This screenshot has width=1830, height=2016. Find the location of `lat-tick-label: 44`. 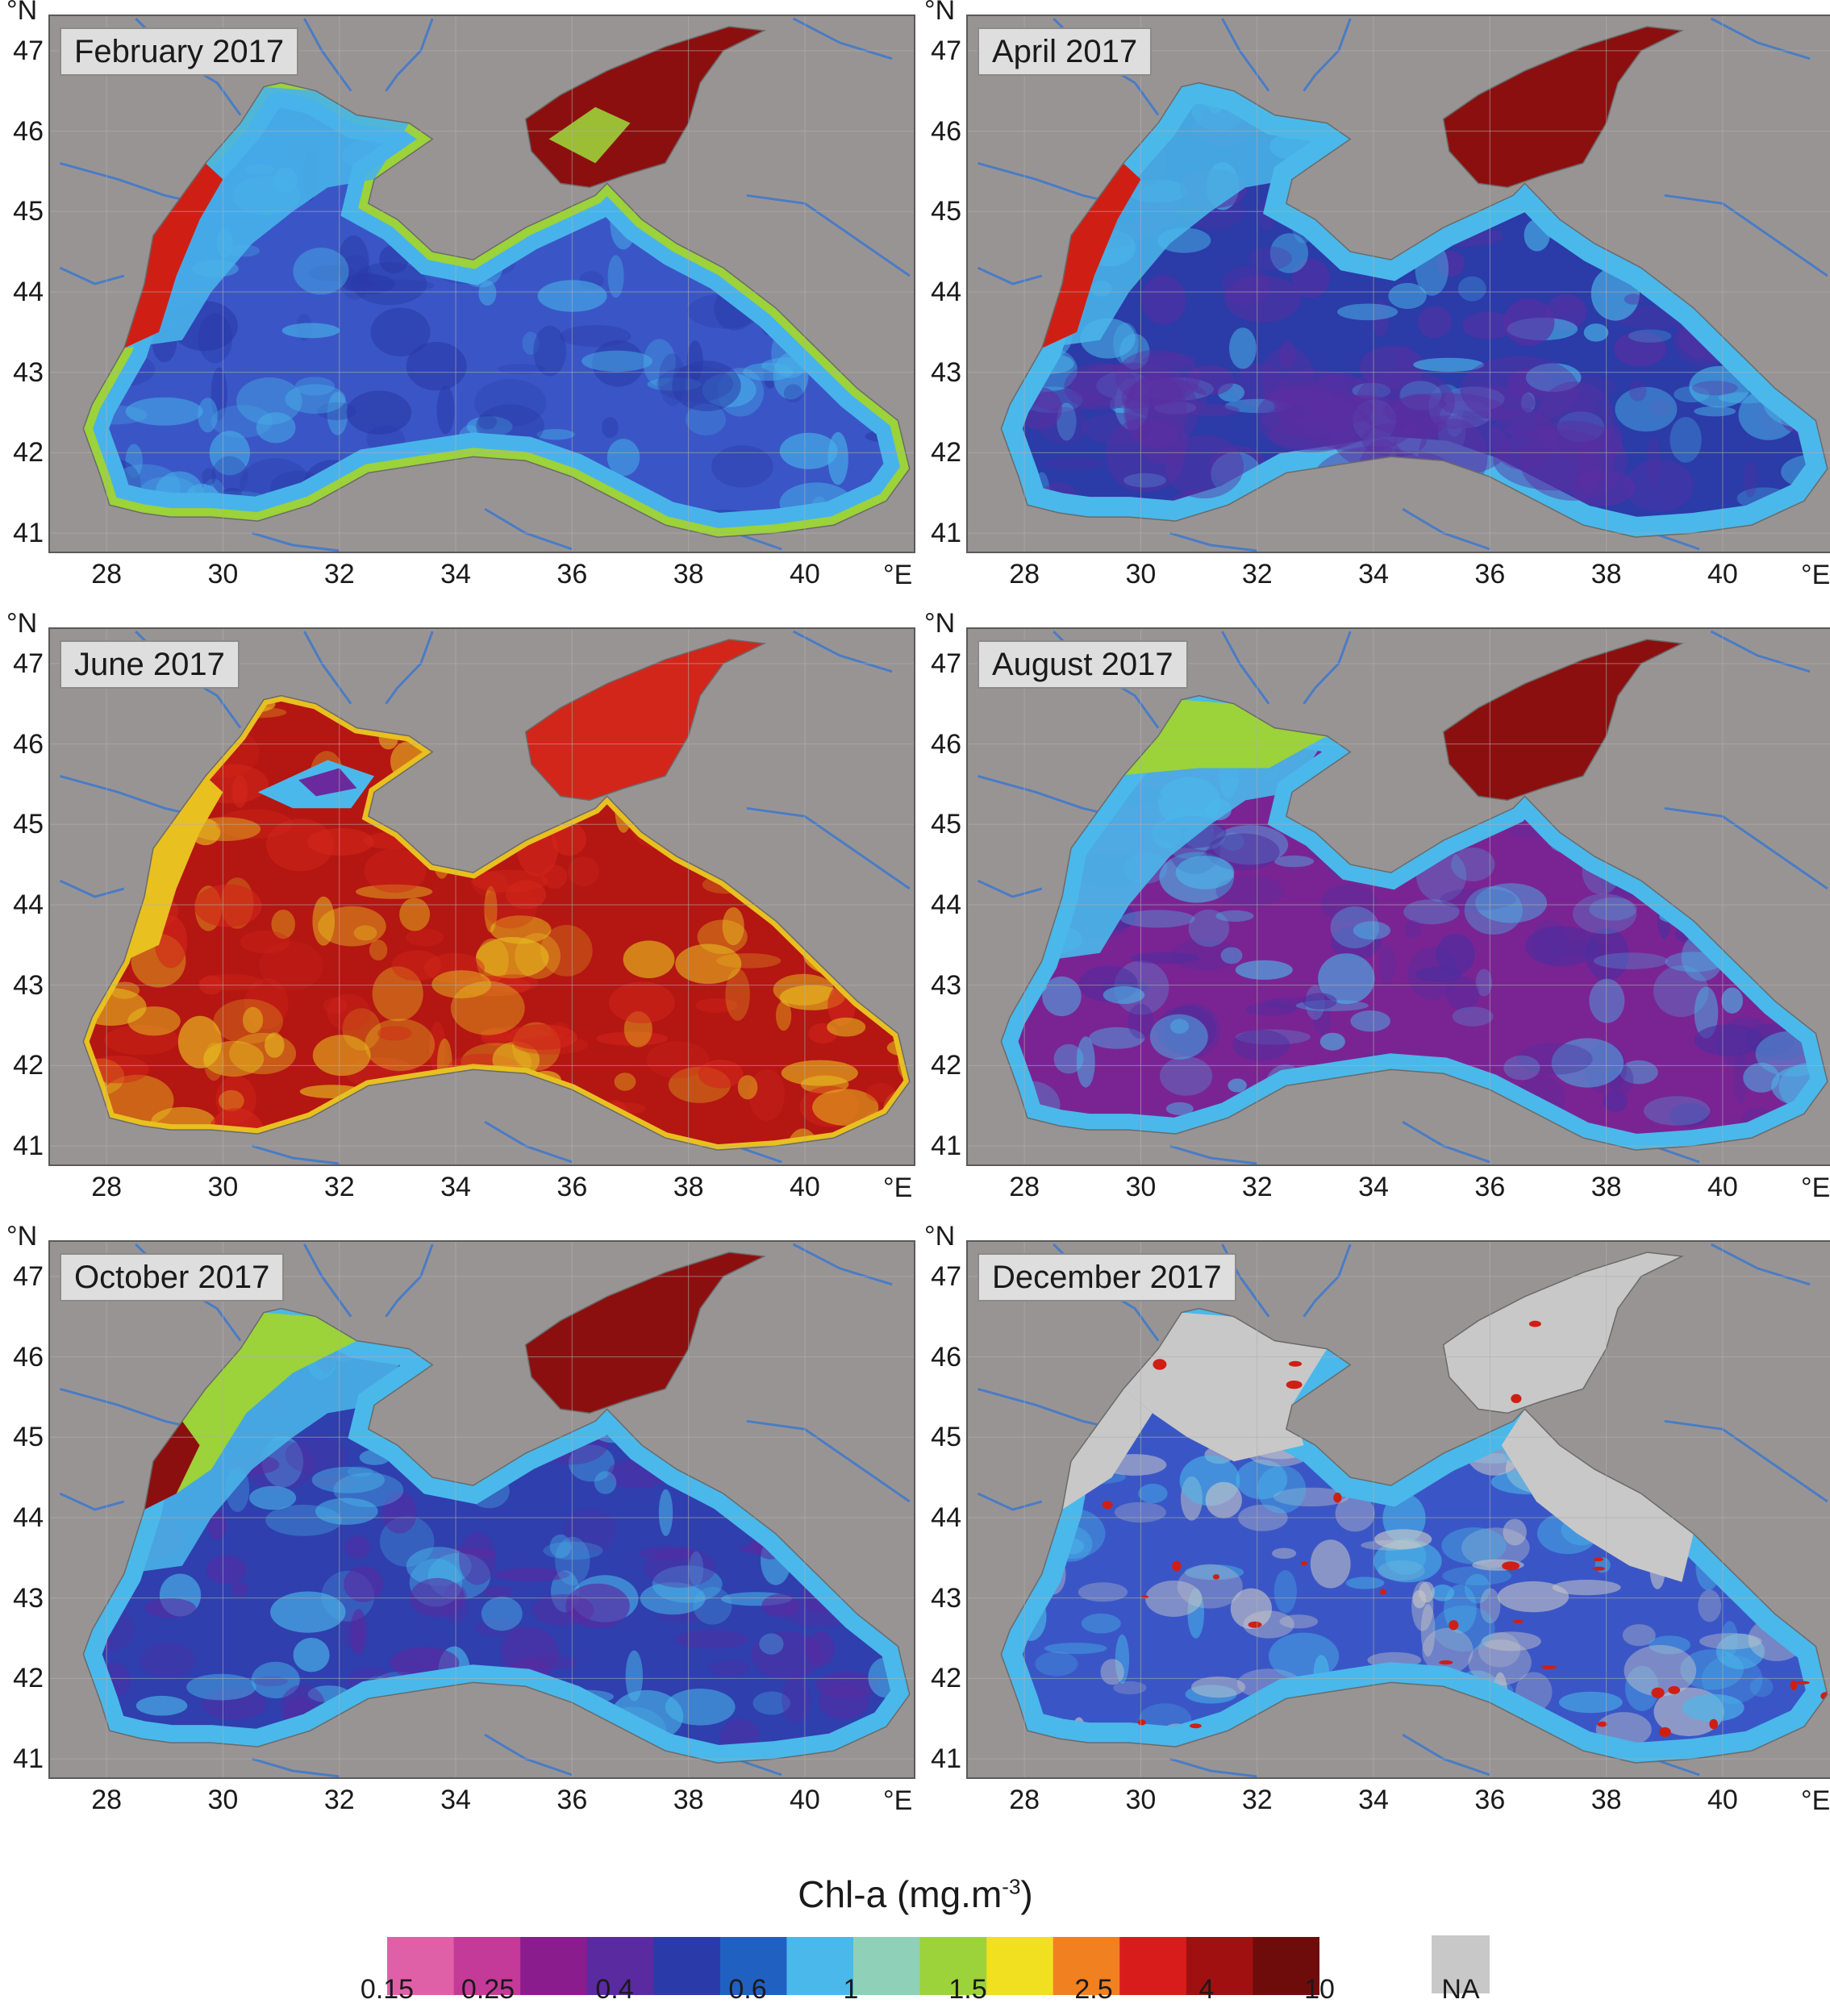

lat-tick-label: 44 is located at coordinates (29, 291).